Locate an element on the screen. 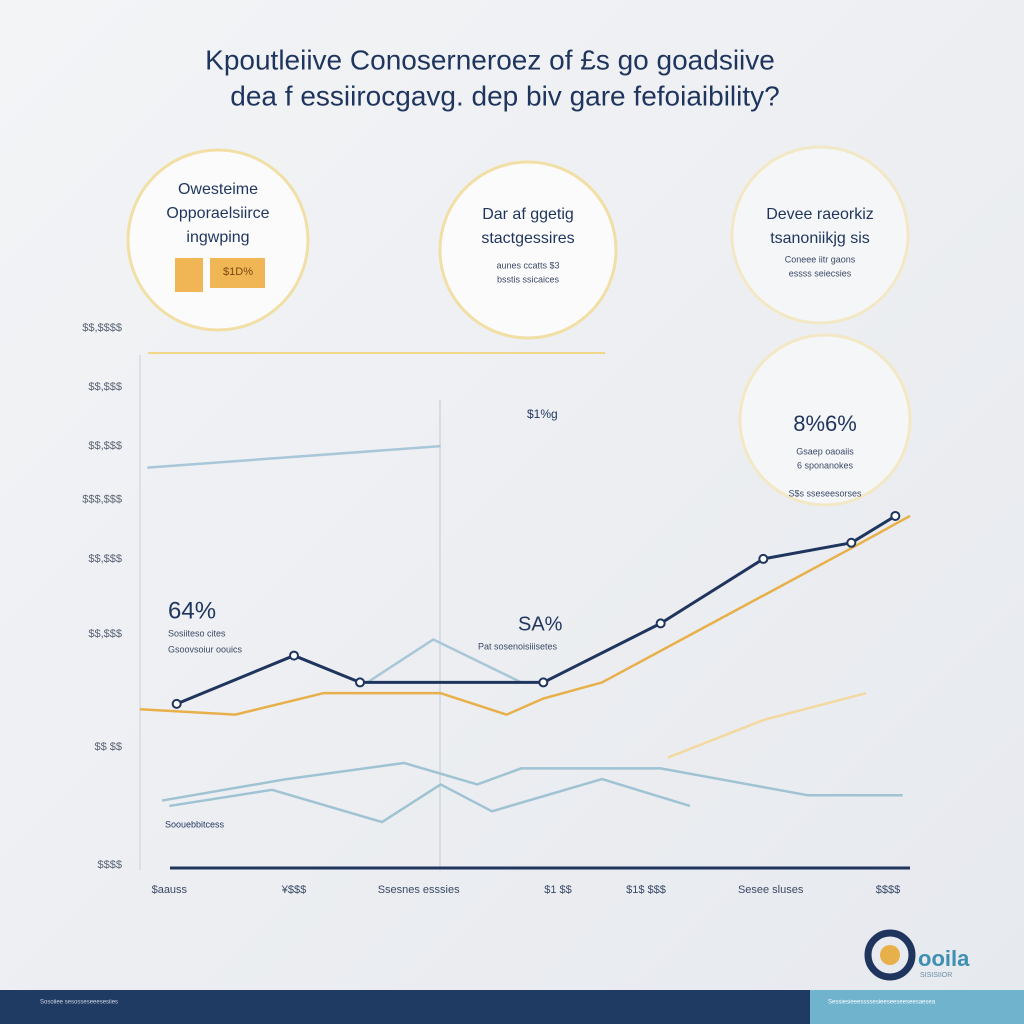 The height and width of the screenshot is (1029, 1024). y-tick-label: $$,$$$$ is located at coordinates (102, 328).